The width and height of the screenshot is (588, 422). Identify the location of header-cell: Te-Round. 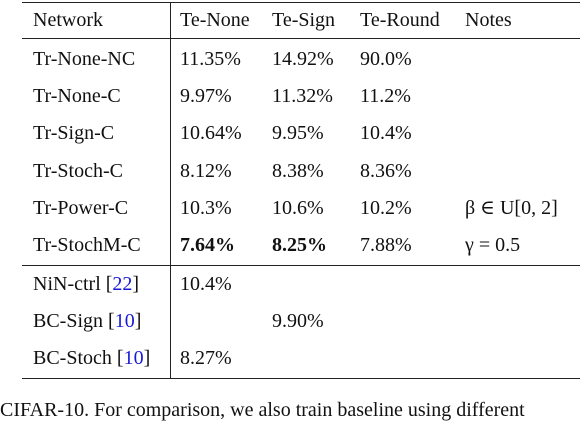
(400, 20).